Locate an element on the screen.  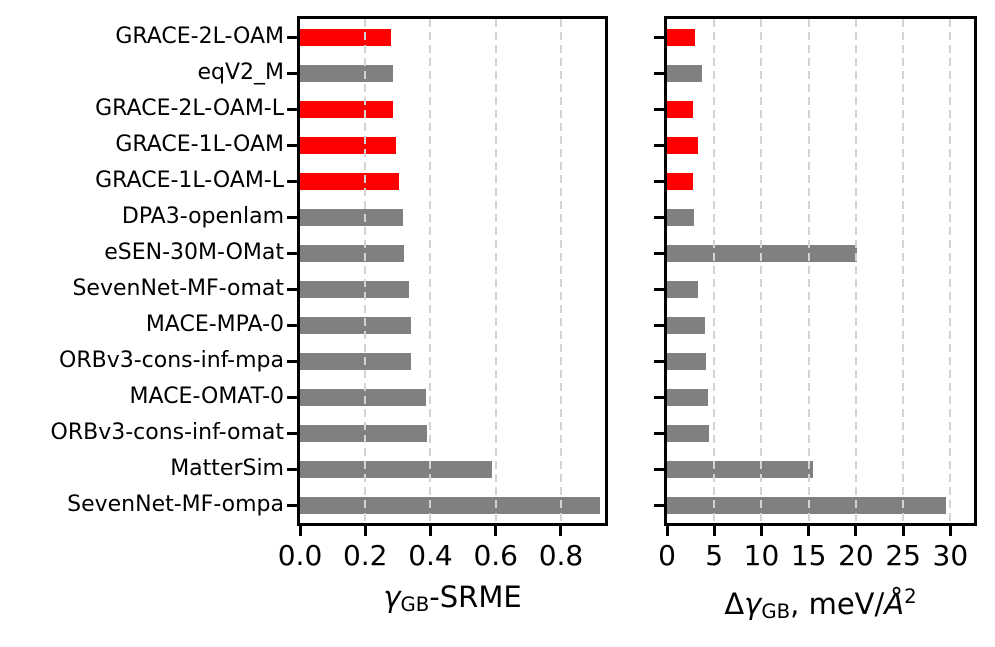
y-axis-label: SevenNet-MF-omat is located at coordinates (178, 288).